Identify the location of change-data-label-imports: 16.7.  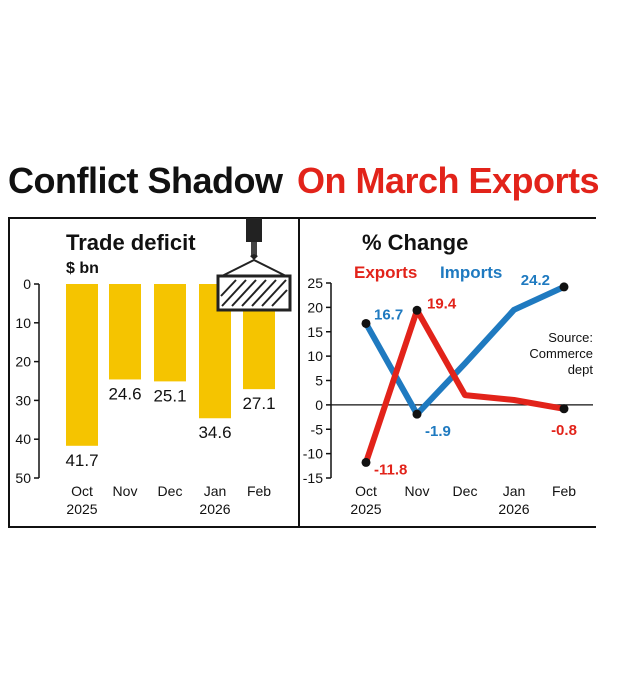
(388, 314).